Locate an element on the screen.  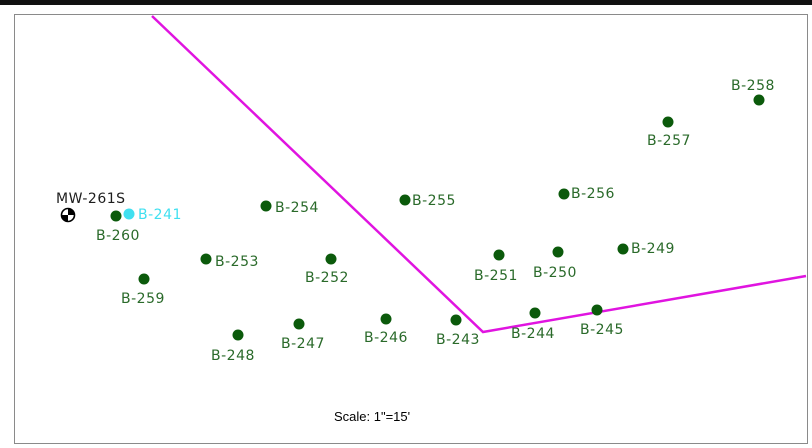
map-scale-label: Scale: 1"=15' is located at coordinates (372, 416).